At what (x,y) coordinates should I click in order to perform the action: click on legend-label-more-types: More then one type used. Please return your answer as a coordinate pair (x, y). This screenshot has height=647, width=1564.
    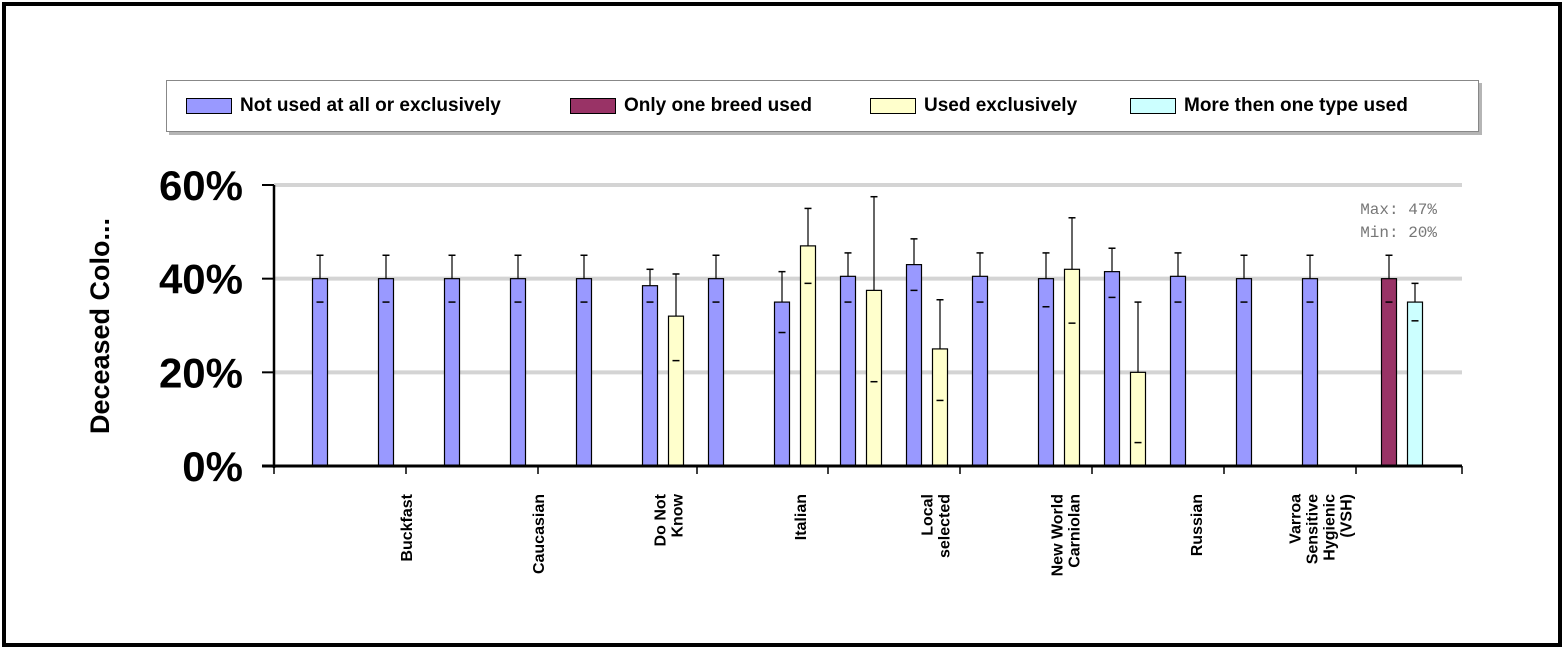
    Looking at the image, I should click on (1296, 105).